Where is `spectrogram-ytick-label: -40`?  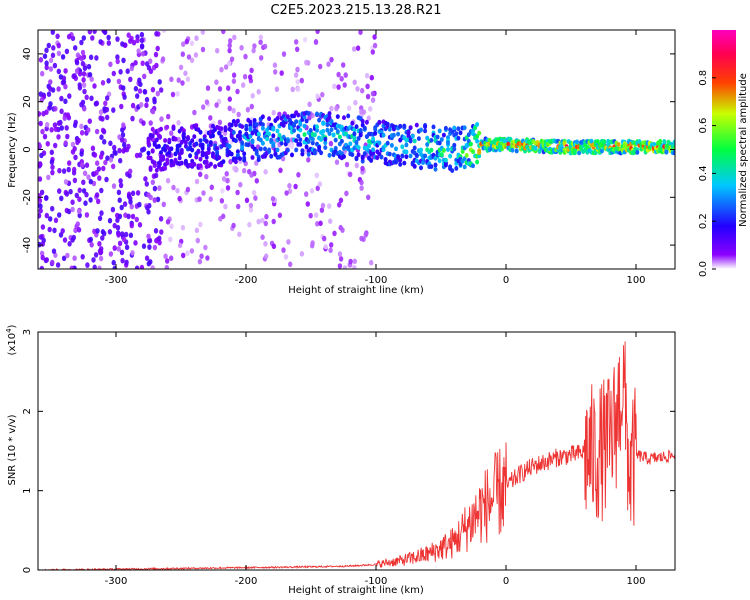 spectrogram-ytick-label: -40 is located at coordinates (27, 245).